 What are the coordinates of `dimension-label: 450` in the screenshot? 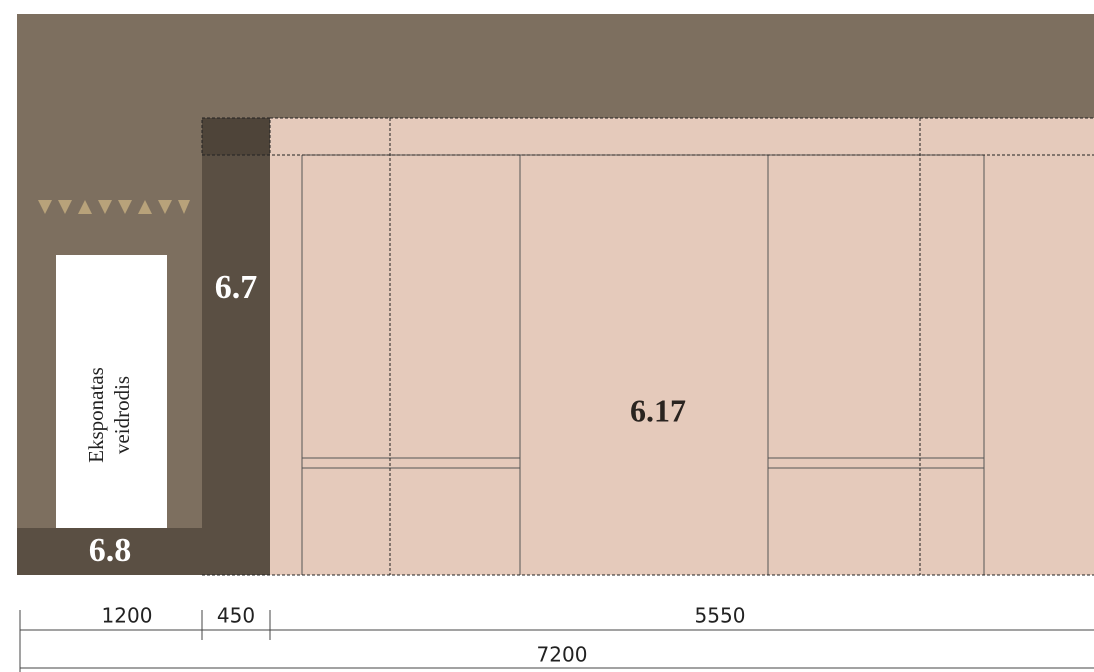 It's located at (236, 616).